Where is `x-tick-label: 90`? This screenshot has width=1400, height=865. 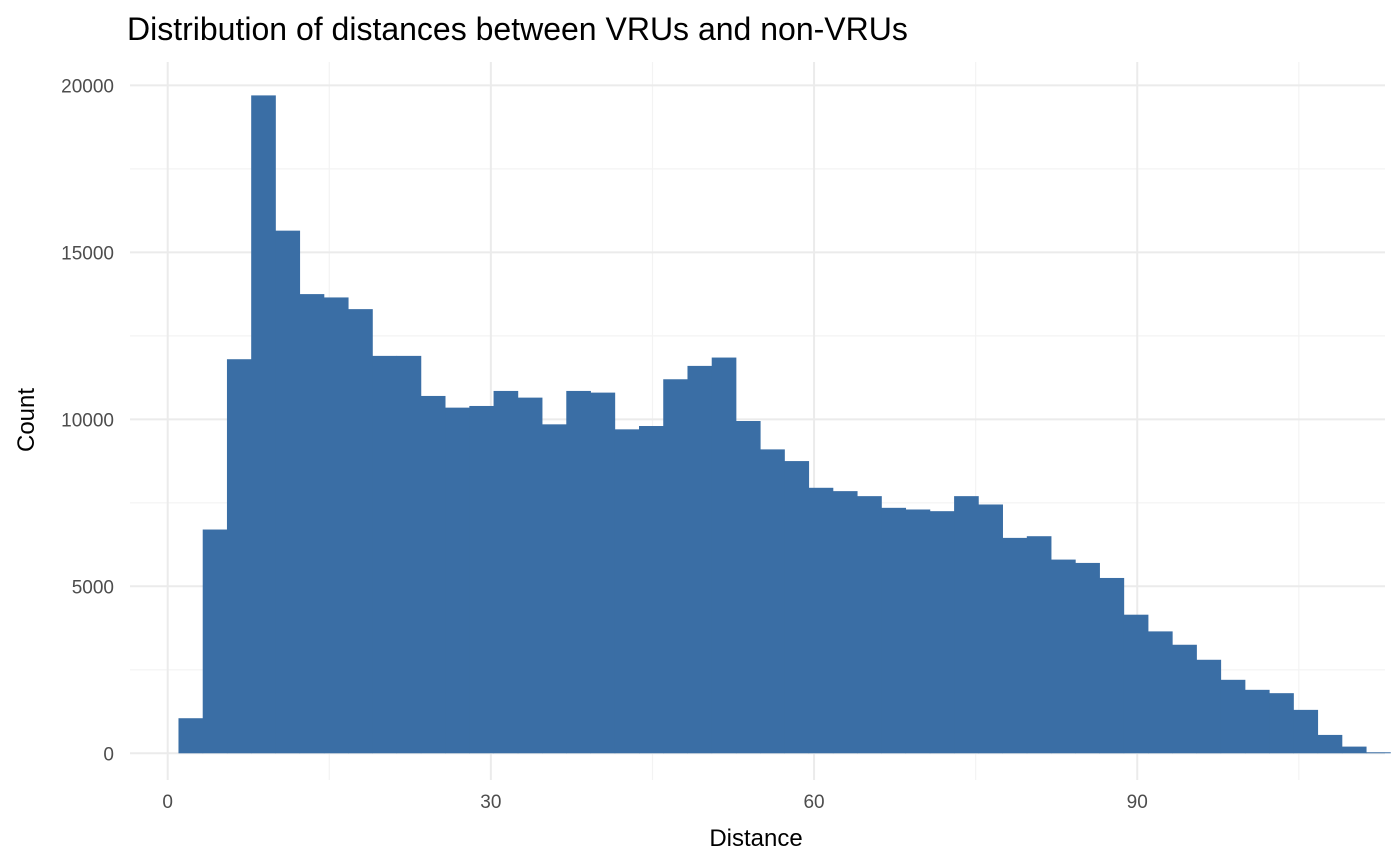 x-tick-label: 90 is located at coordinates (1137, 802).